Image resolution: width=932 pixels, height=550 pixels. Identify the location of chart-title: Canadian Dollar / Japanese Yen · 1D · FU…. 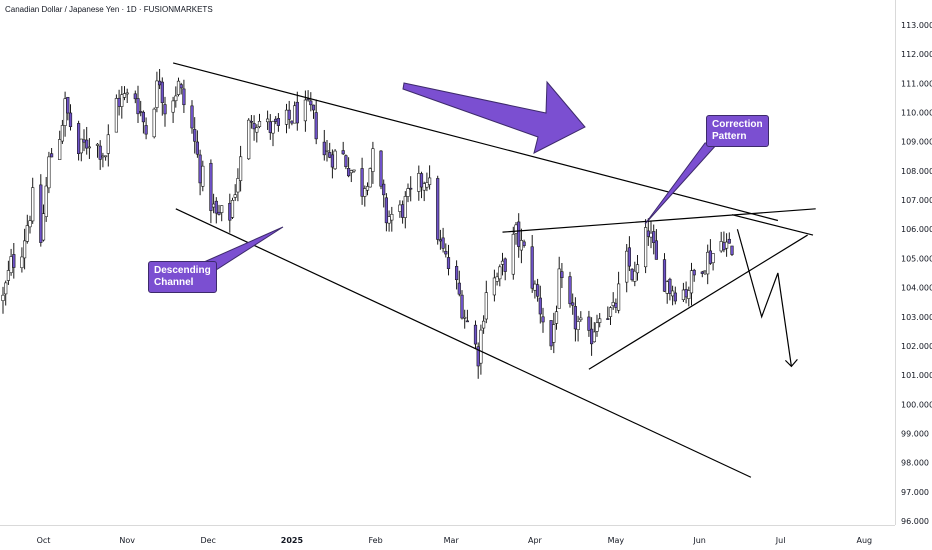
(109, 9).